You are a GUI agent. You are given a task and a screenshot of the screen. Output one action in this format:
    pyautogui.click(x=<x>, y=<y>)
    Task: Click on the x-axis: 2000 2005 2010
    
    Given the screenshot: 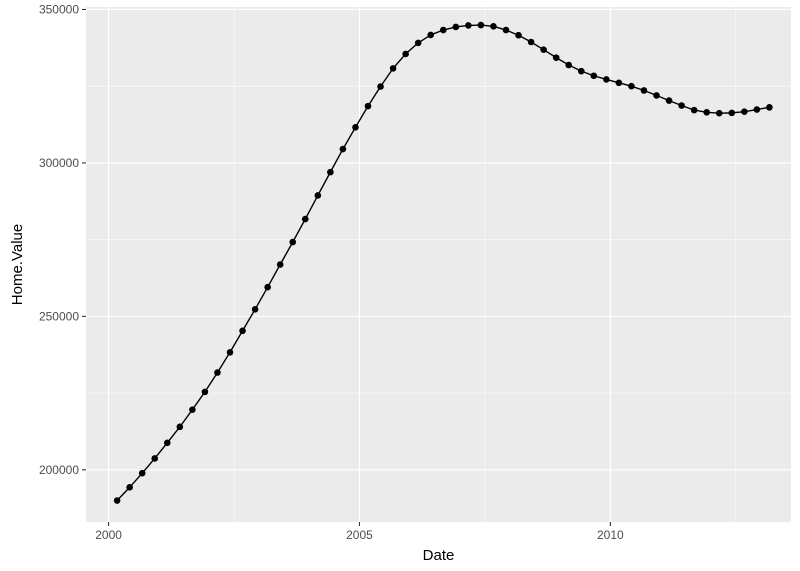 What is the action you would take?
    pyautogui.click(x=359, y=532)
    